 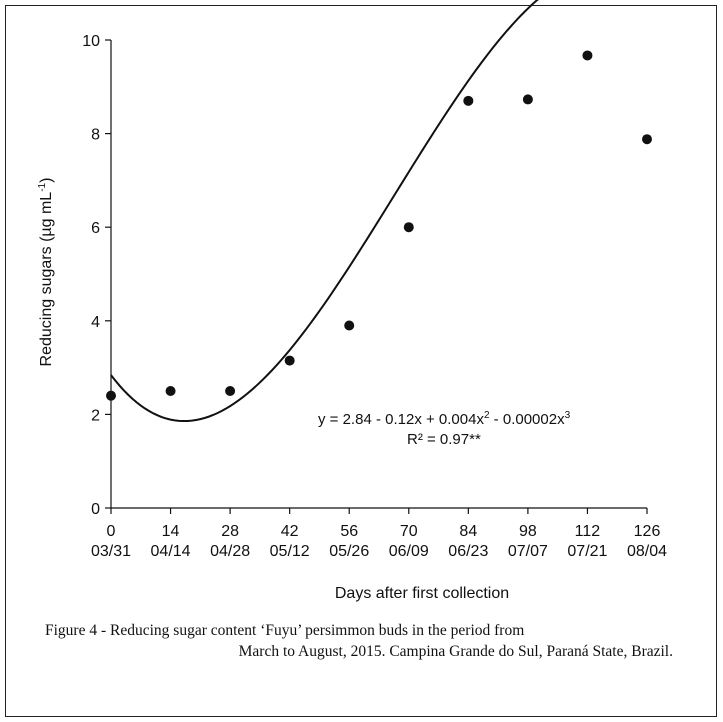 What do you see at coordinates (647, 551) in the screenshot?
I see `x-date-label: 08/04` at bounding box center [647, 551].